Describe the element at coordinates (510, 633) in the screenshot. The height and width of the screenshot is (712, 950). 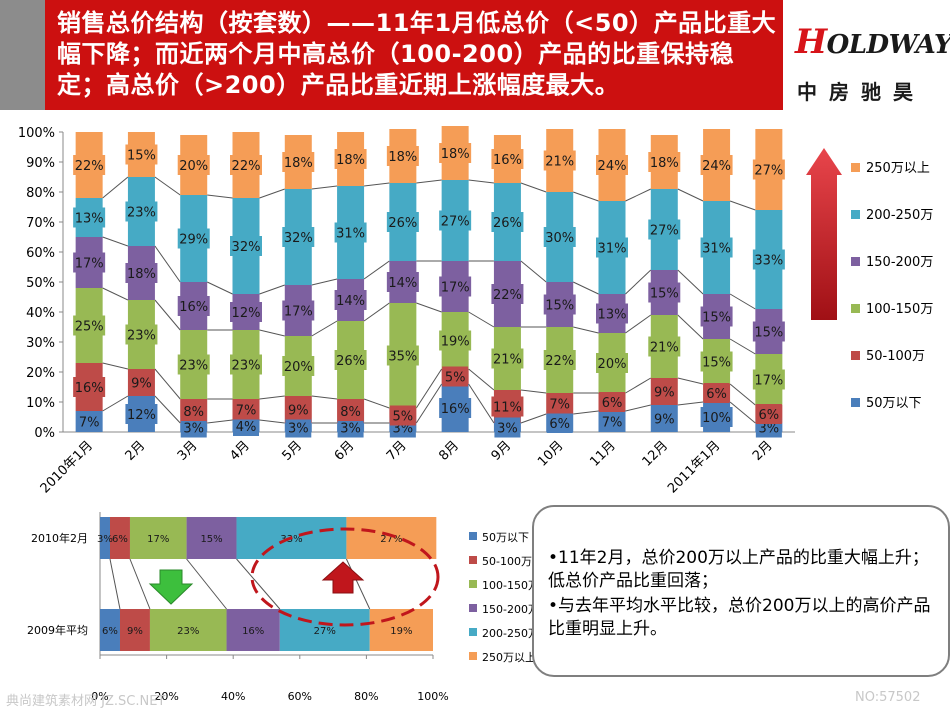
I see `legend-label: 200-250万` at that location.